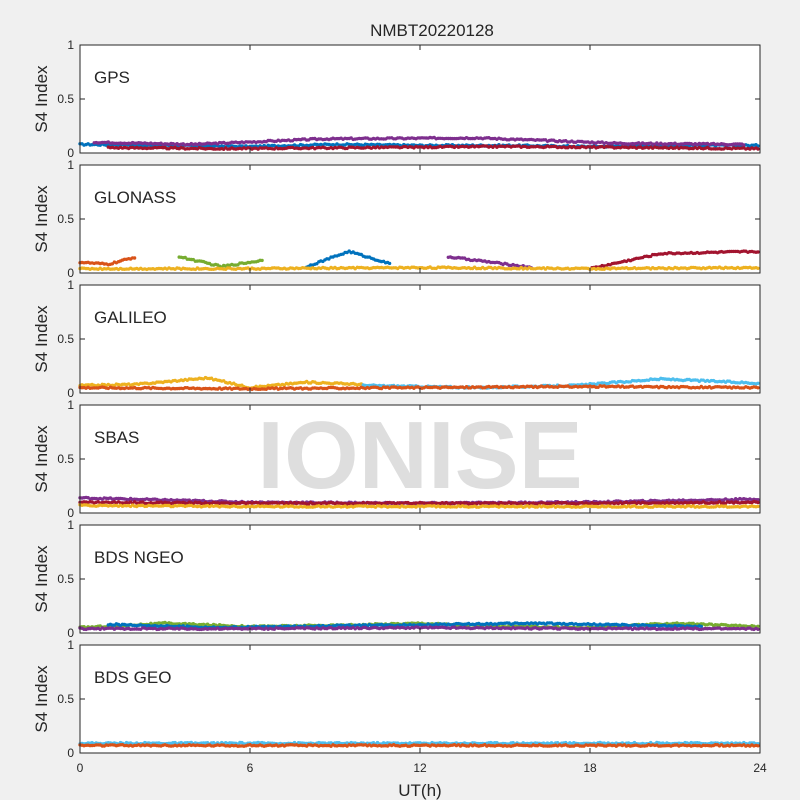 The image size is (800, 800). I want to click on panel-gps: 0 0.5 1 S4 Index GPS, so click(396, 99).